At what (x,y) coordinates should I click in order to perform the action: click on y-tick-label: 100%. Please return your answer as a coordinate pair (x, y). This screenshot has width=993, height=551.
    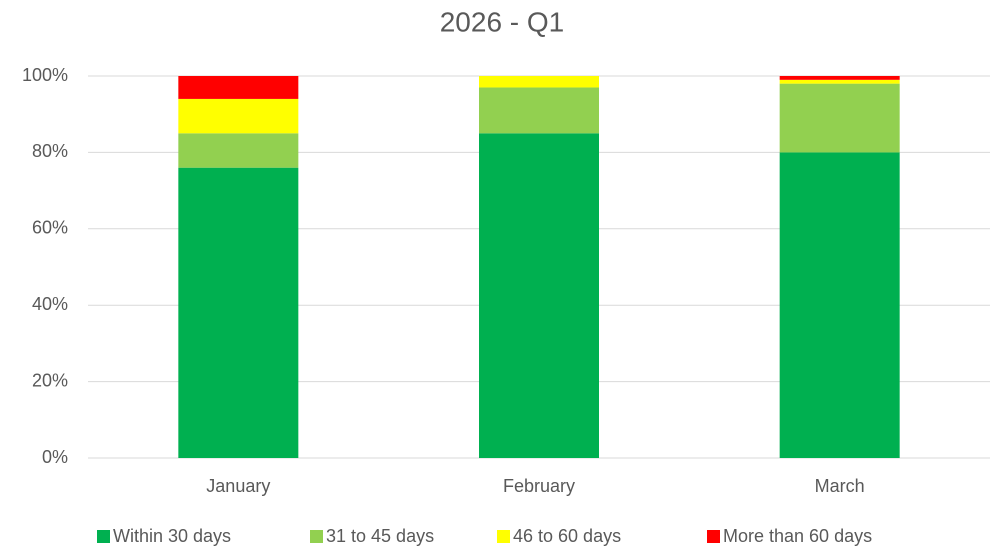
    Looking at the image, I should click on (45, 75).